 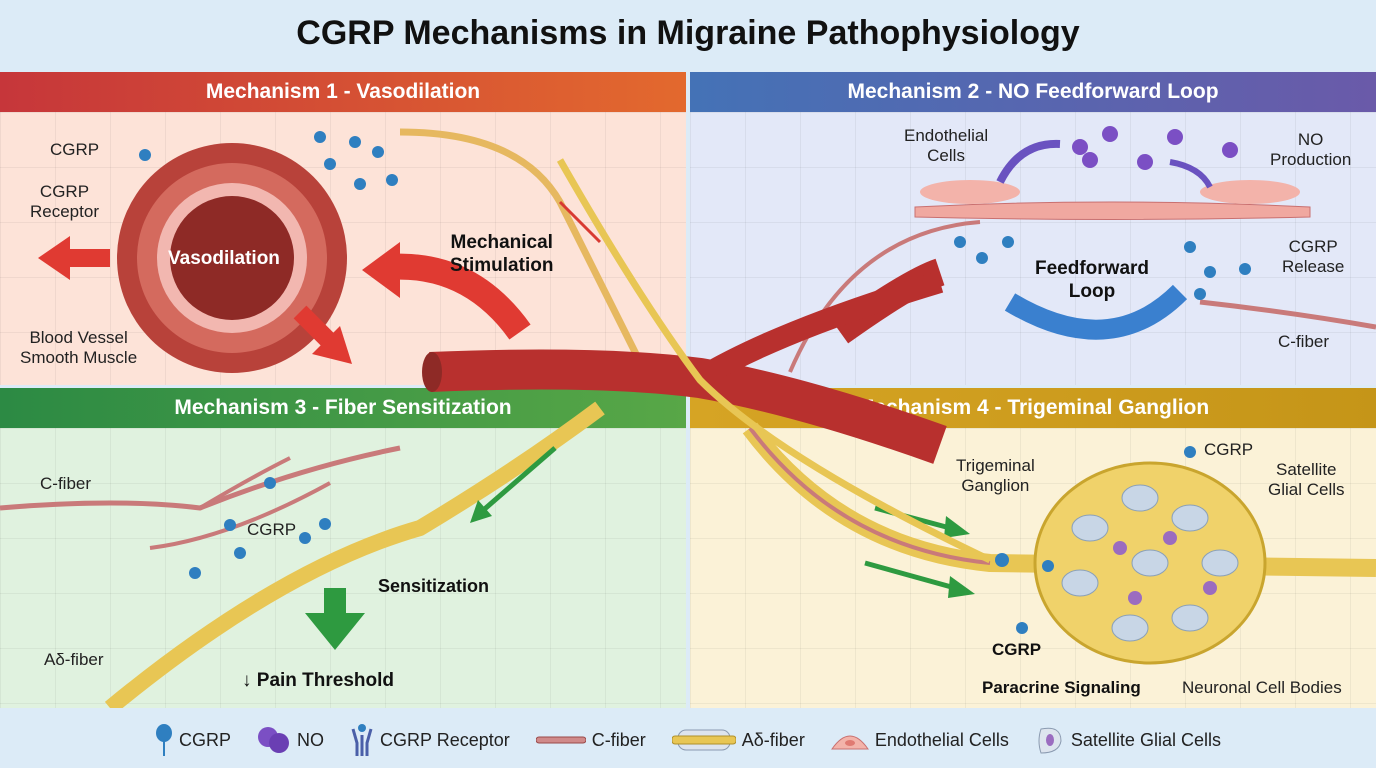 What do you see at coordinates (703, 740) in the screenshot?
I see `ad-fiber-icon` at bounding box center [703, 740].